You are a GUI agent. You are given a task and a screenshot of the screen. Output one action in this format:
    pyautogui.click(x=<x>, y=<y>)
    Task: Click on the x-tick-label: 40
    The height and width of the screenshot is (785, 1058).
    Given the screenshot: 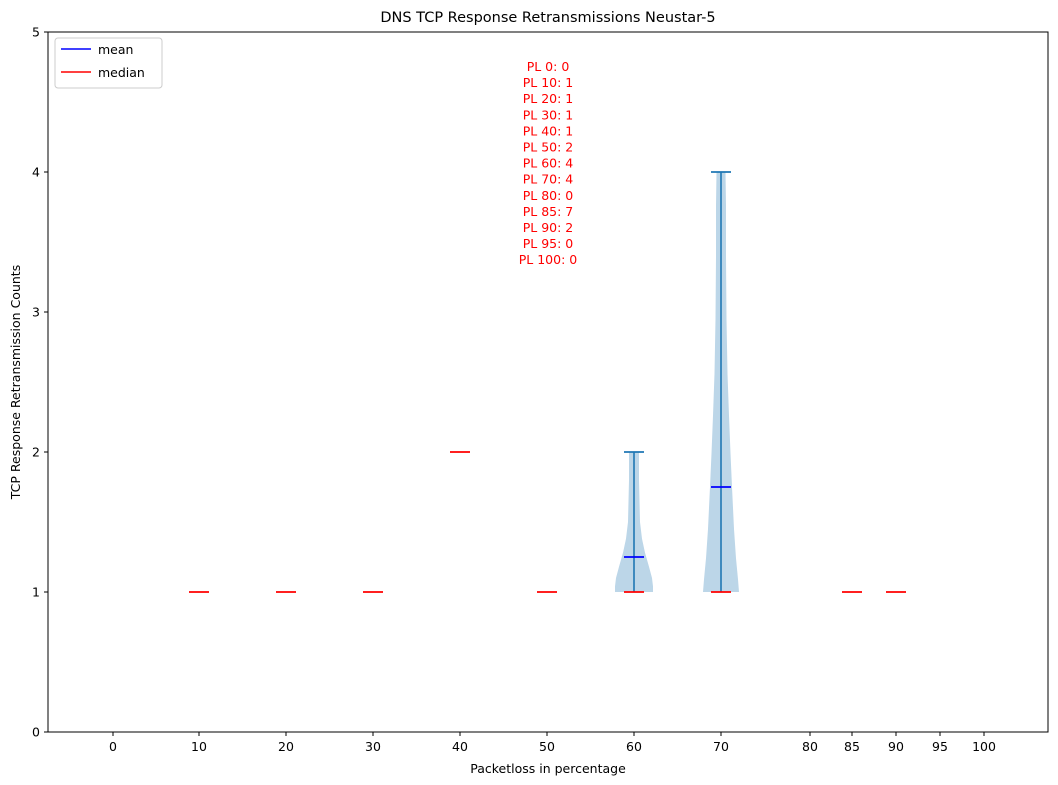 What is the action you would take?
    pyautogui.click(x=460, y=746)
    